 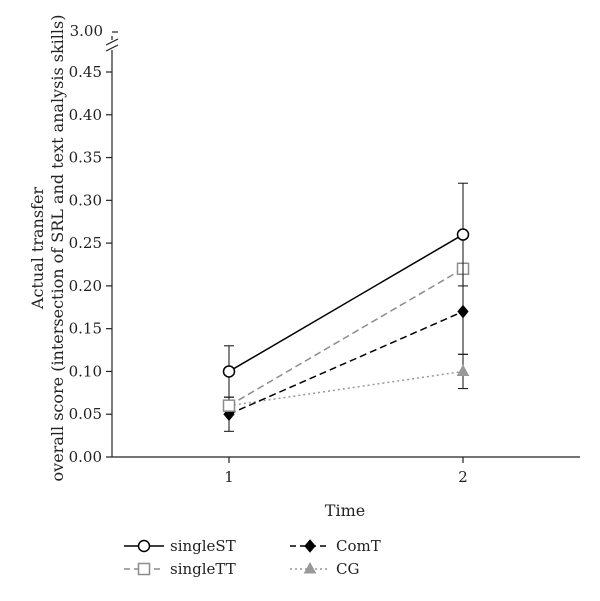 What do you see at coordinates (85, 243) in the screenshot?
I see `y-tick-label: 0.25` at bounding box center [85, 243].